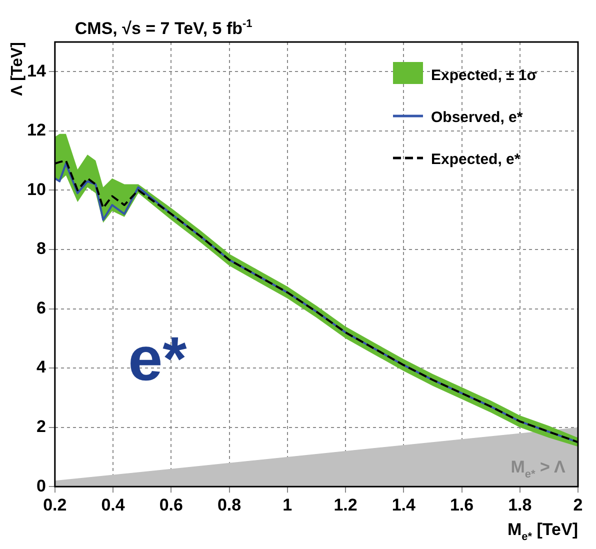  Describe the element at coordinates (41, 308) in the screenshot. I see `y-tick-label: 6` at that location.